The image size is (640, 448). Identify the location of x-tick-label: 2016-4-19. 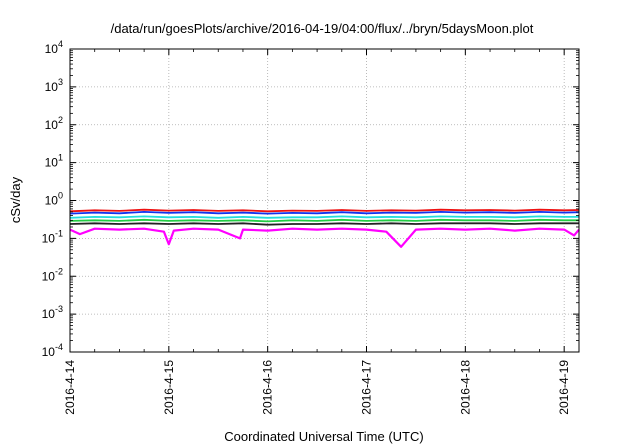
(564, 387).